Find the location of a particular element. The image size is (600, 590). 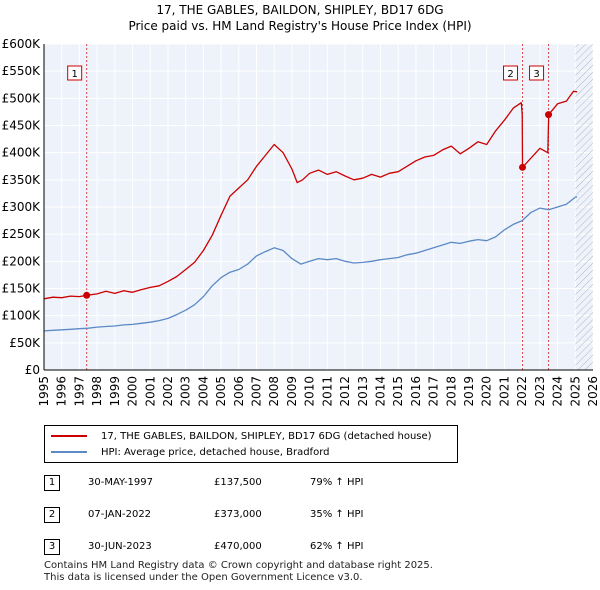

x-tick-label: 2010 is located at coordinates (310, 391).